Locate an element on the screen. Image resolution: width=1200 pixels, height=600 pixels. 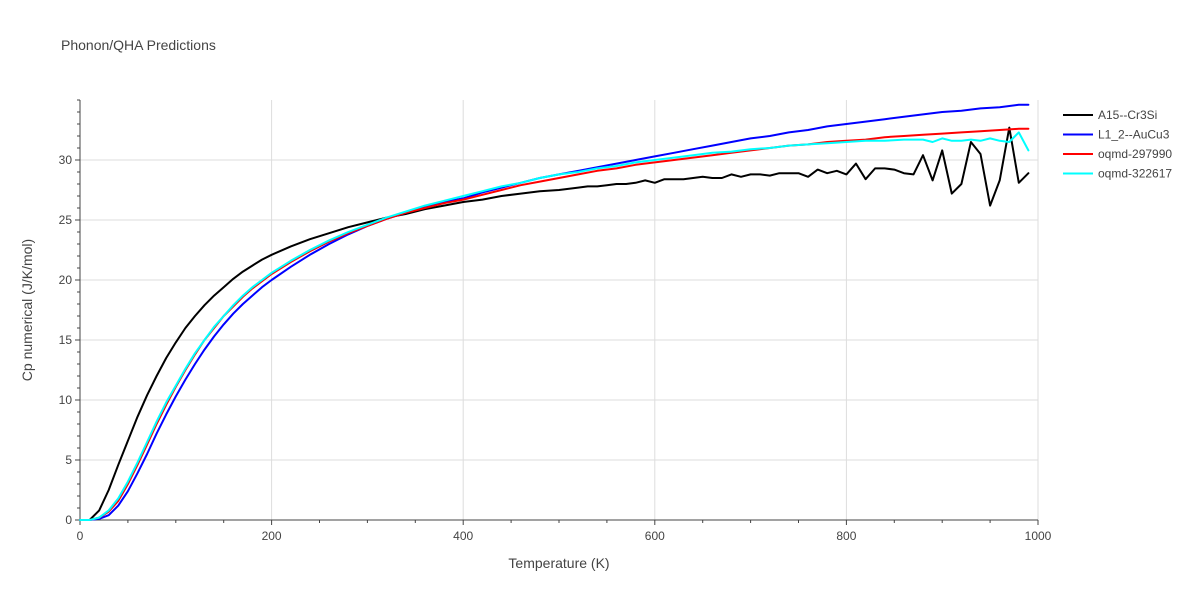
x-tick-label: 600 is located at coordinates (655, 536).